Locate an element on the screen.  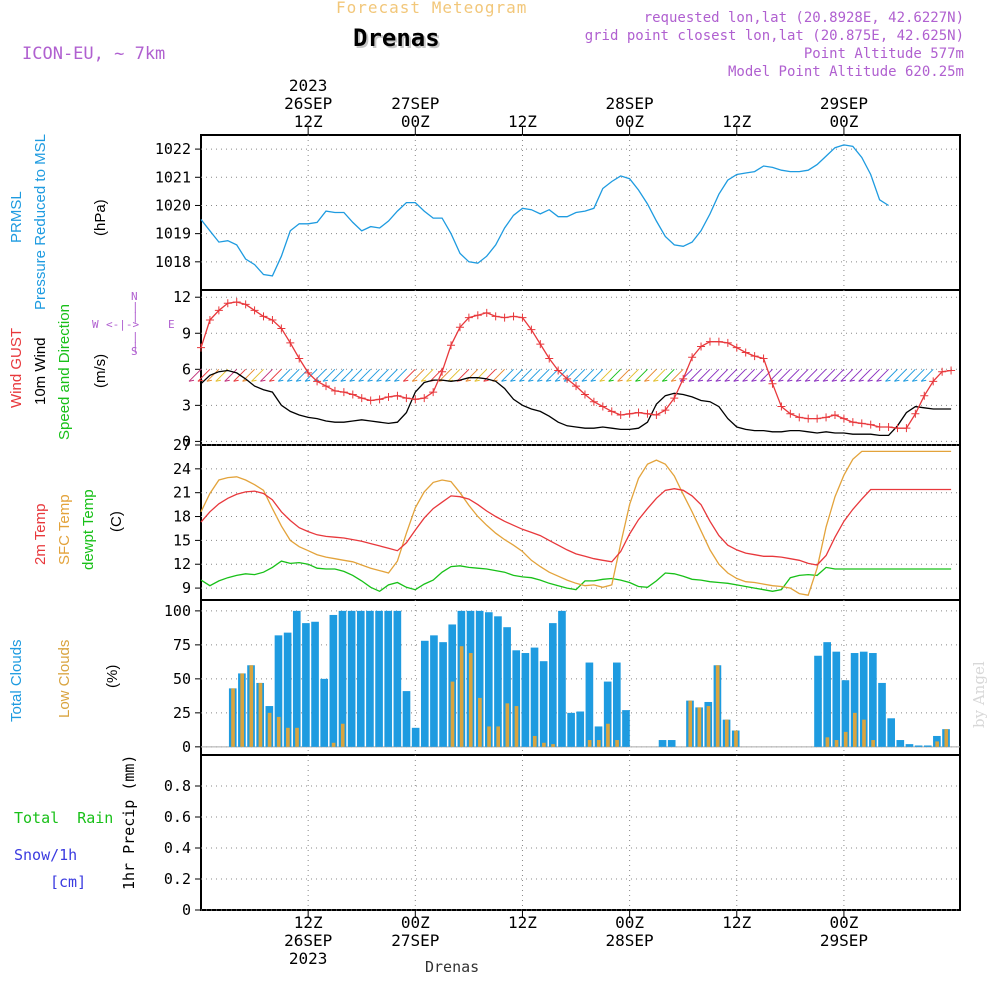
top-time-label: 00Z is located at coordinates (629, 121).